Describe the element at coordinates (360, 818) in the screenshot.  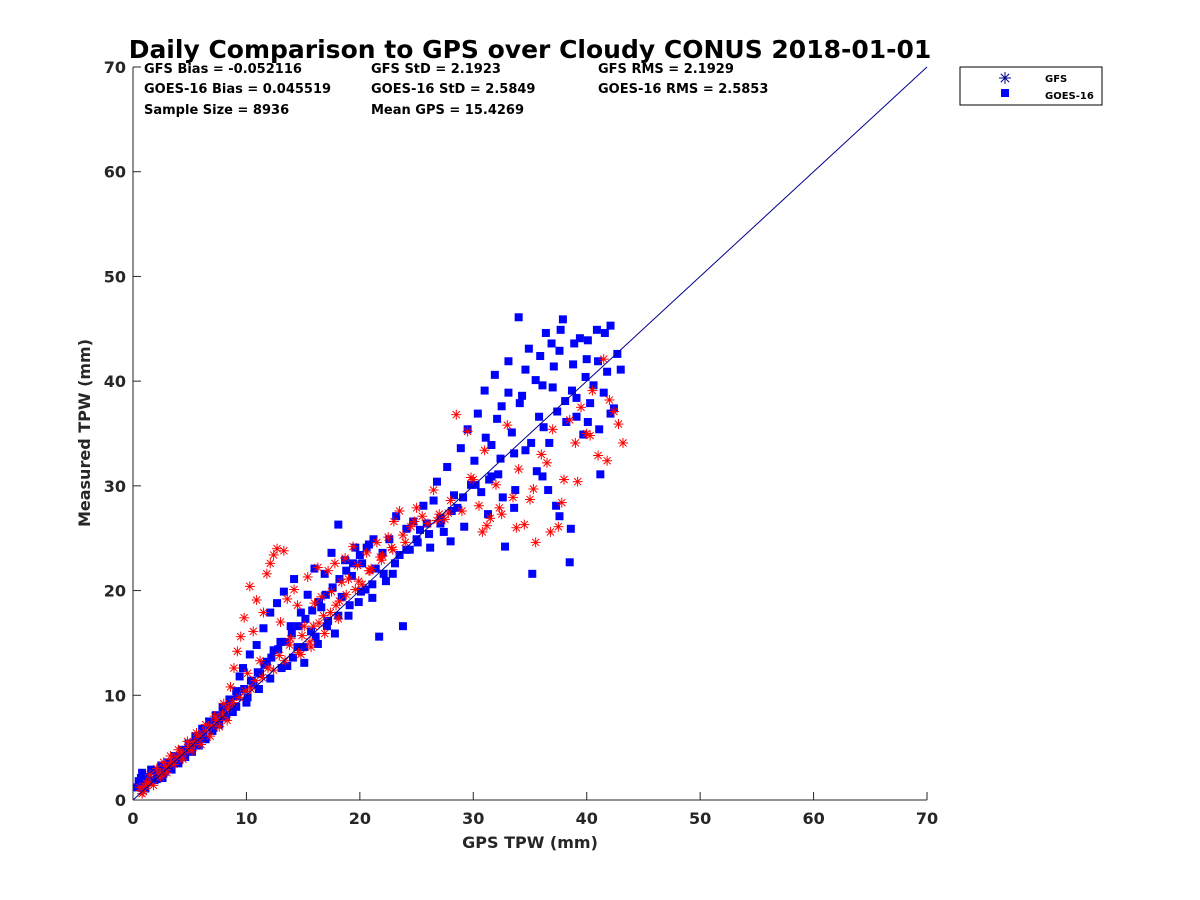
I see `x-tick-label: 20` at that location.